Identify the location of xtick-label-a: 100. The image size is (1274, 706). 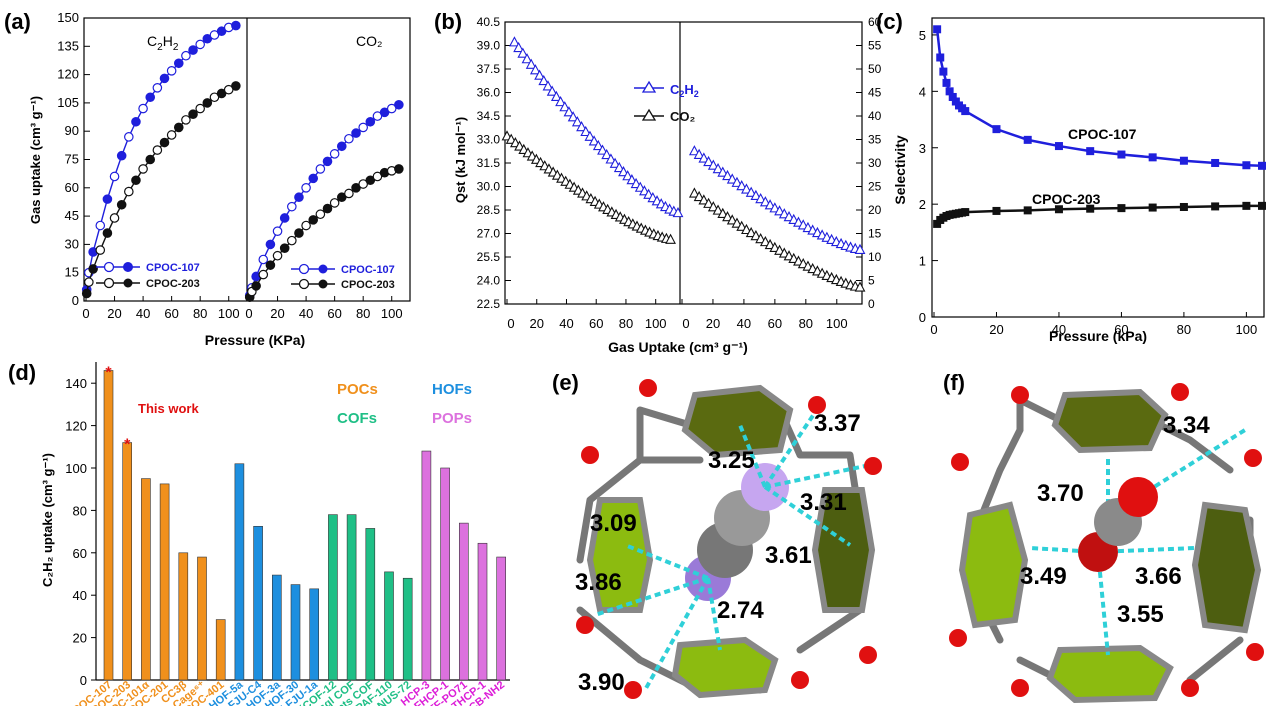
(392, 313).